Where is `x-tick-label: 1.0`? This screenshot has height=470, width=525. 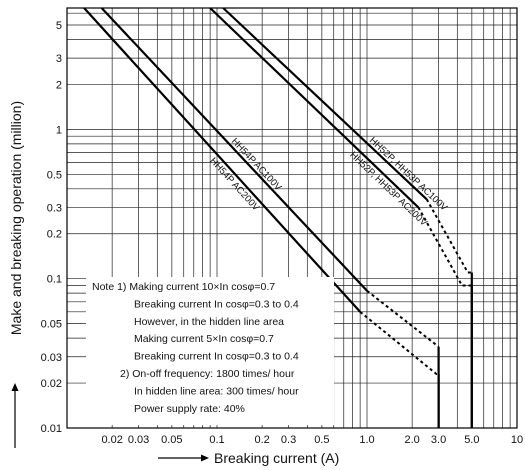 x-tick-label: 1.0 is located at coordinates (366, 440).